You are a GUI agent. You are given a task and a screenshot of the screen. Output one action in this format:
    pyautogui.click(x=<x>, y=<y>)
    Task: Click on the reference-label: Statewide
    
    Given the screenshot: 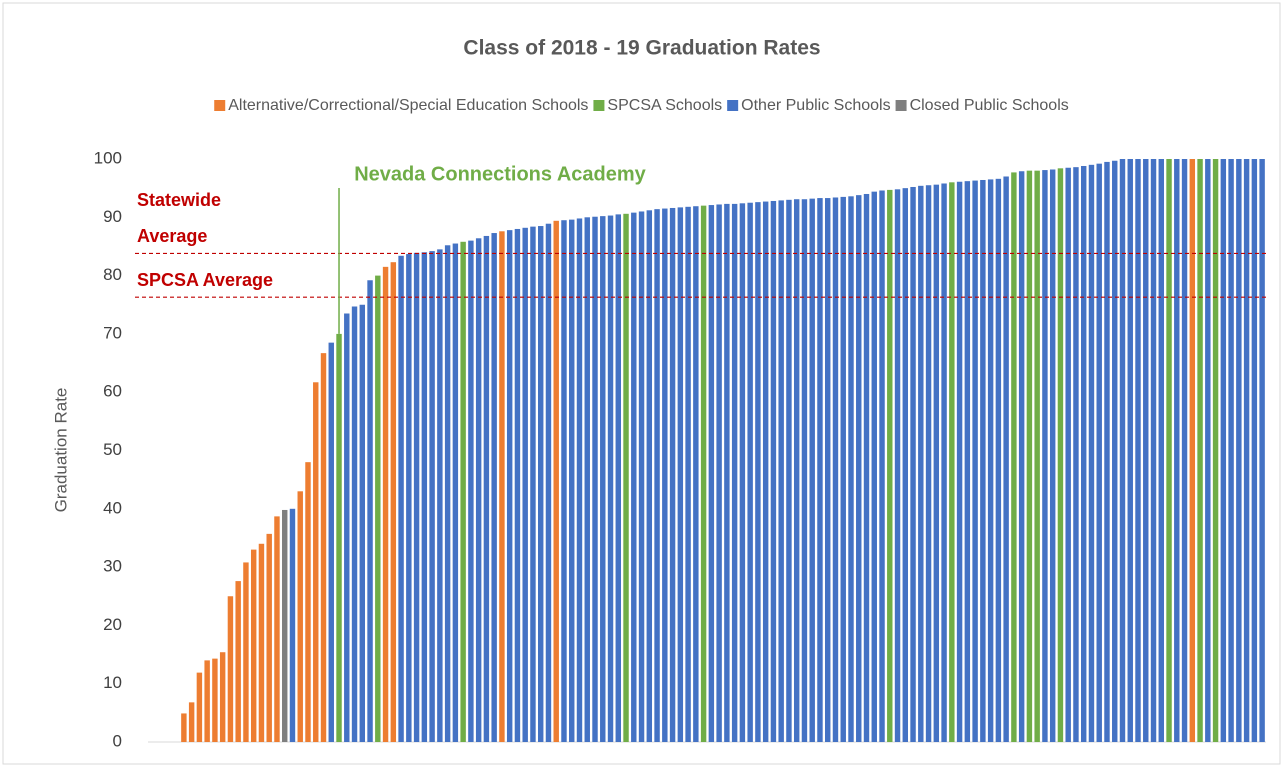 What is the action you would take?
    pyautogui.click(x=179, y=200)
    